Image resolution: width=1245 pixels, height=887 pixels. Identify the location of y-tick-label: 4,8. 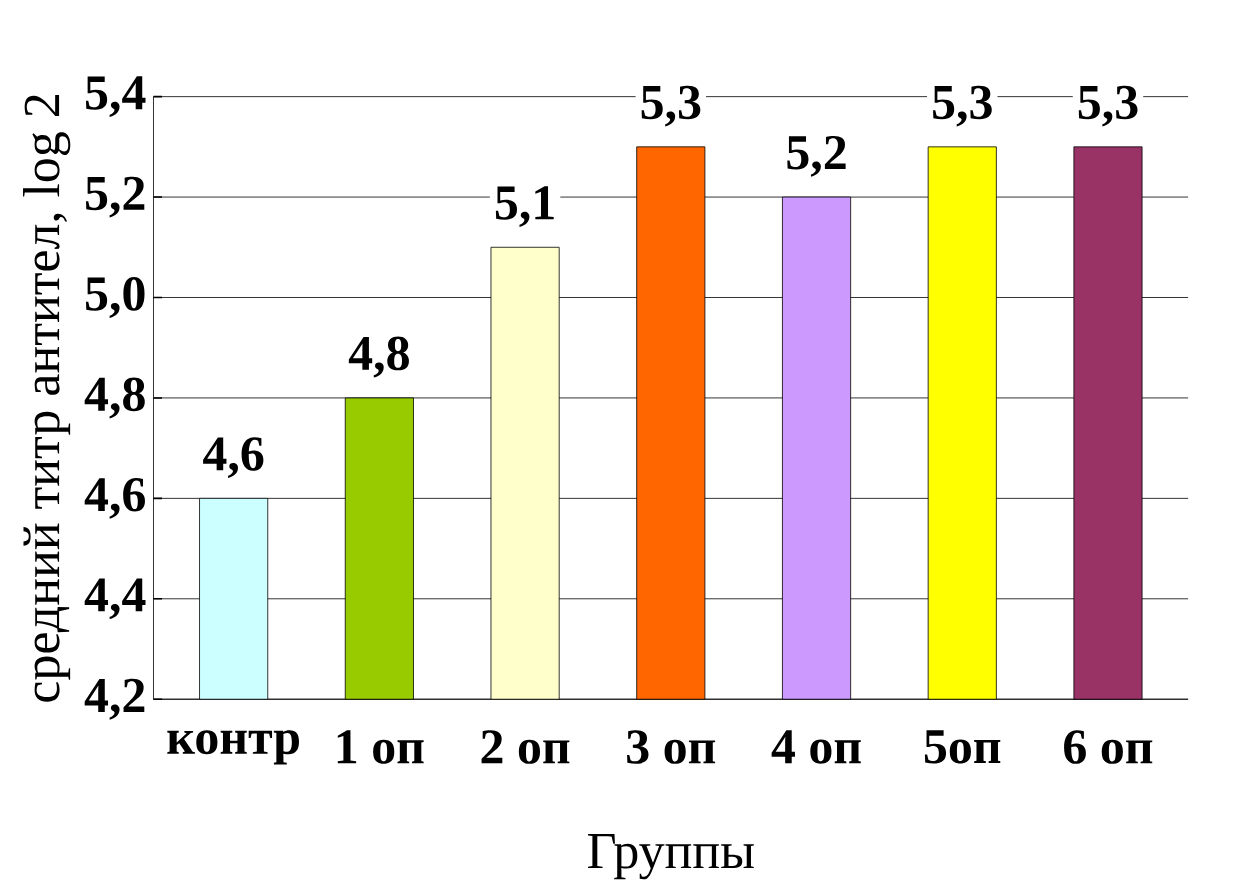
(114, 398).